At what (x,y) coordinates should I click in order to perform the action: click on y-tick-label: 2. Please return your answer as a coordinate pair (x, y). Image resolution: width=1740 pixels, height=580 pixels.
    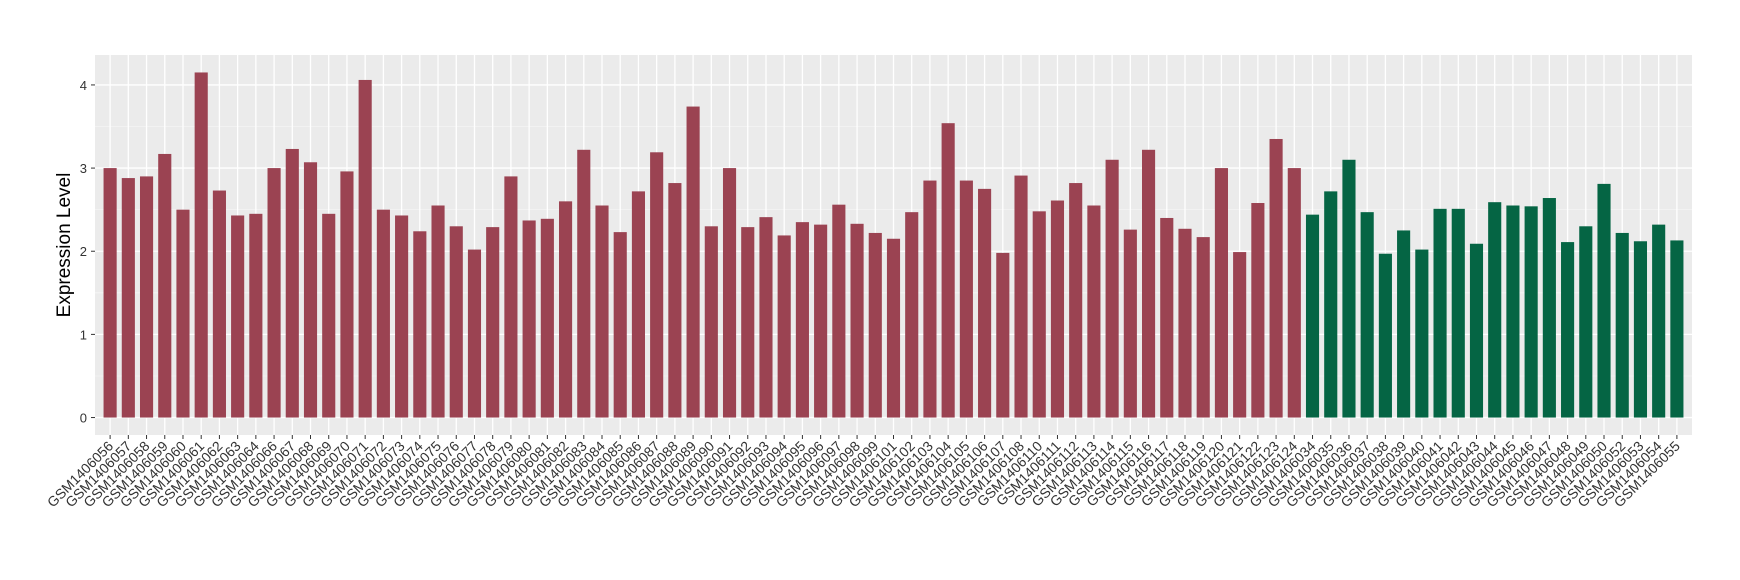
    Looking at the image, I should click on (83, 251).